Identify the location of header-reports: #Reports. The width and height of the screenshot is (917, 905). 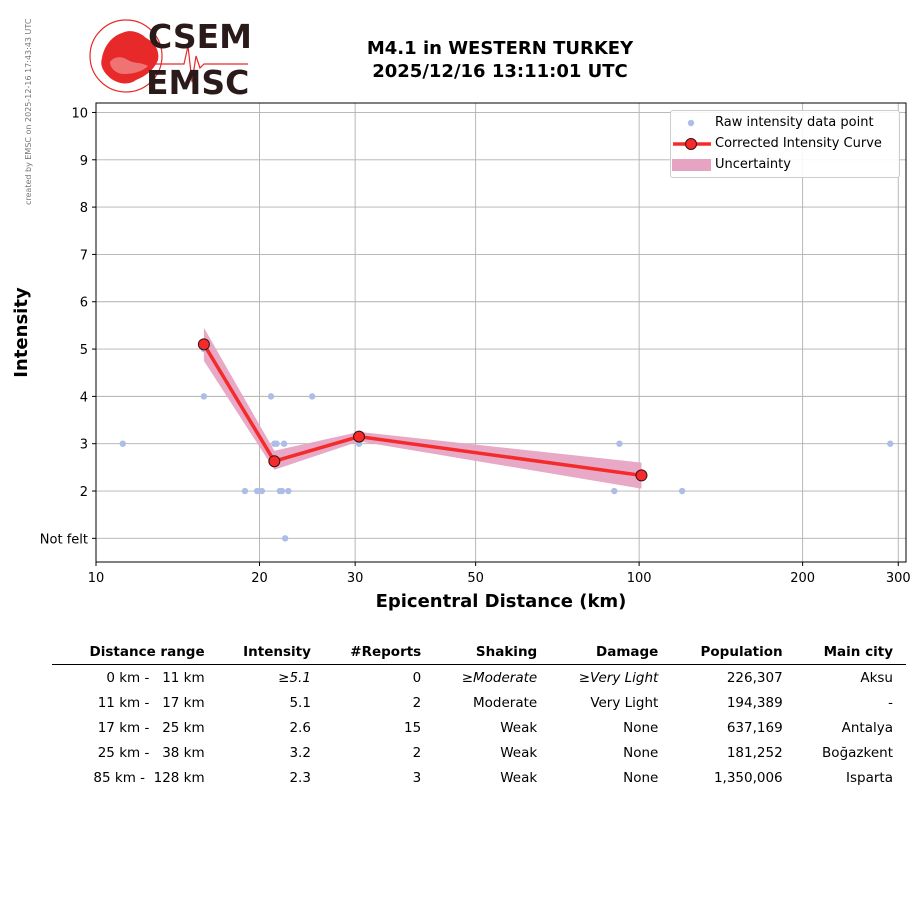
(386, 652).